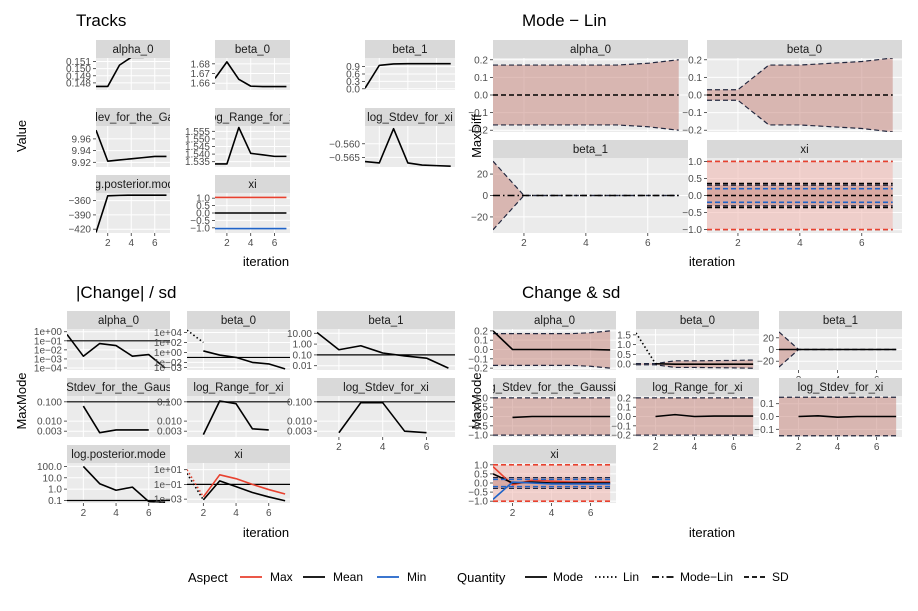 The height and width of the screenshot is (611, 918). I want to click on y-tick-label: 1e+00, so click(48, 332).